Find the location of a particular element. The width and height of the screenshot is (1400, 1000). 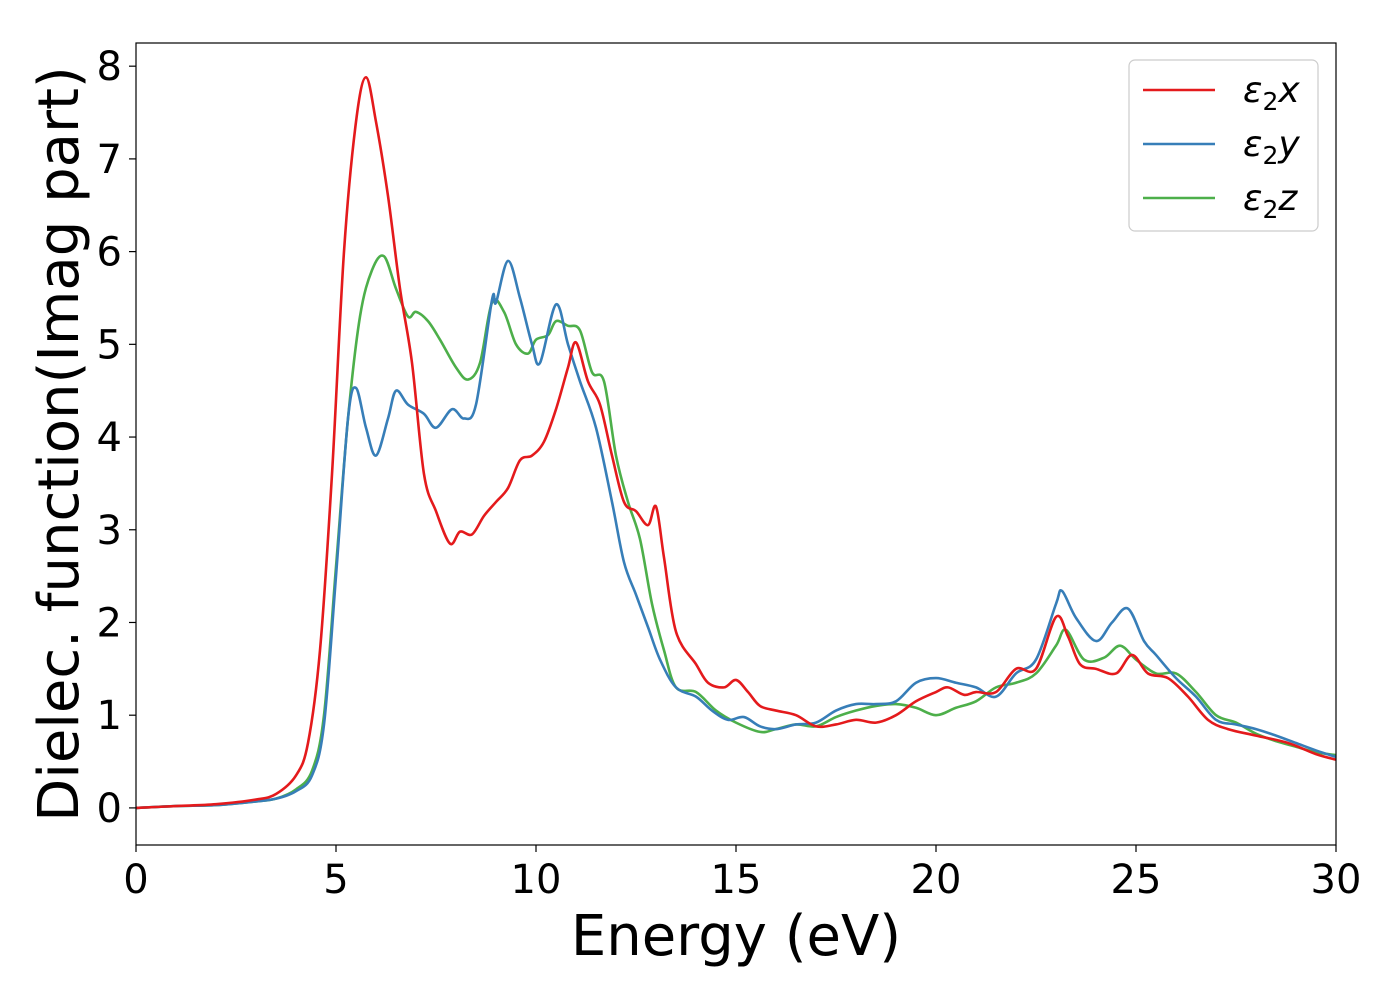

x-axis-ticks: 0 5 10 15 20 25 30 is located at coordinates (742, 874).